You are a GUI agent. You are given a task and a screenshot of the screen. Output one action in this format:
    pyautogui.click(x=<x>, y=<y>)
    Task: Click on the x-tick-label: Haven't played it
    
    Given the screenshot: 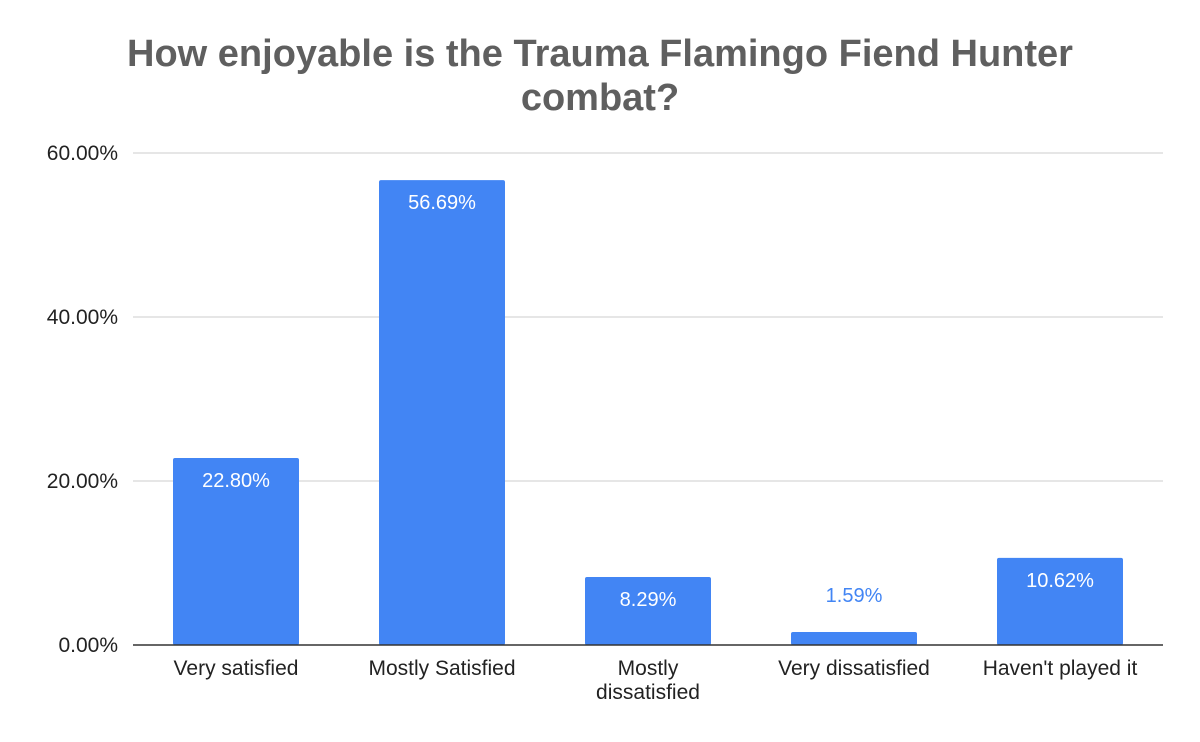 What is the action you would take?
    pyautogui.click(x=1060, y=668)
    